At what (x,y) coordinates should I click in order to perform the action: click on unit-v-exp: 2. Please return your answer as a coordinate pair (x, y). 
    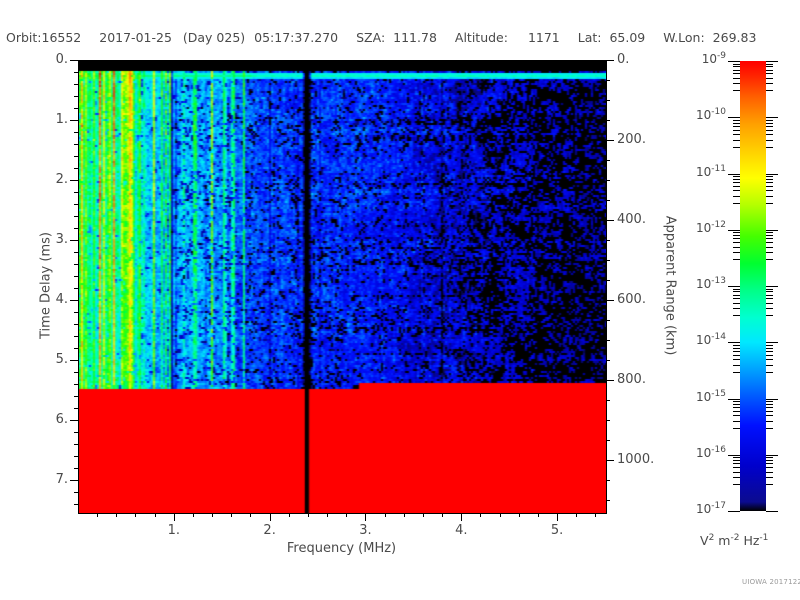
    Looking at the image, I should click on (711, 537).